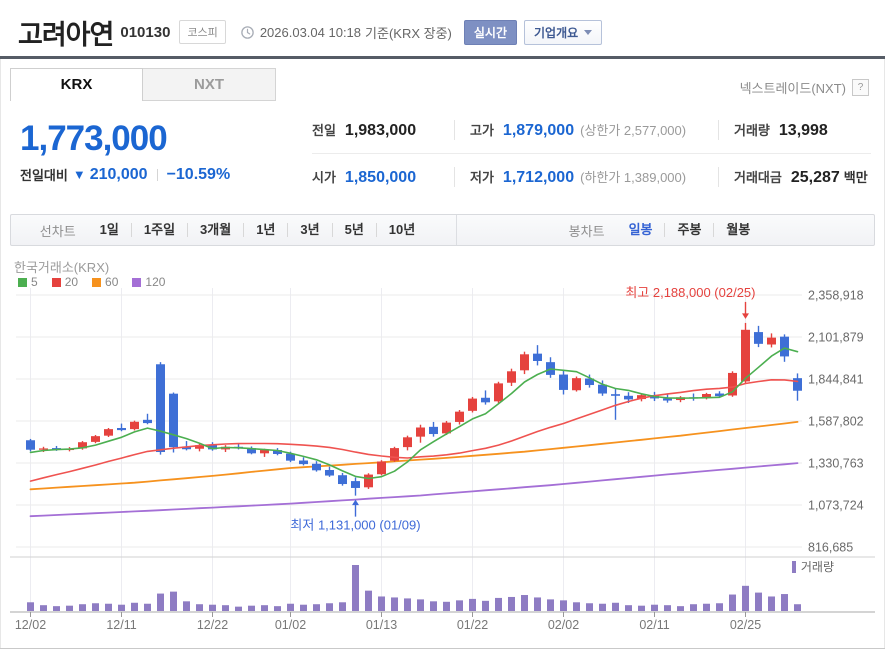 This screenshot has width=885, height=652. Describe the element at coordinates (109, 229) in the screenshot. I see `line-range-item: 1일` at that location.